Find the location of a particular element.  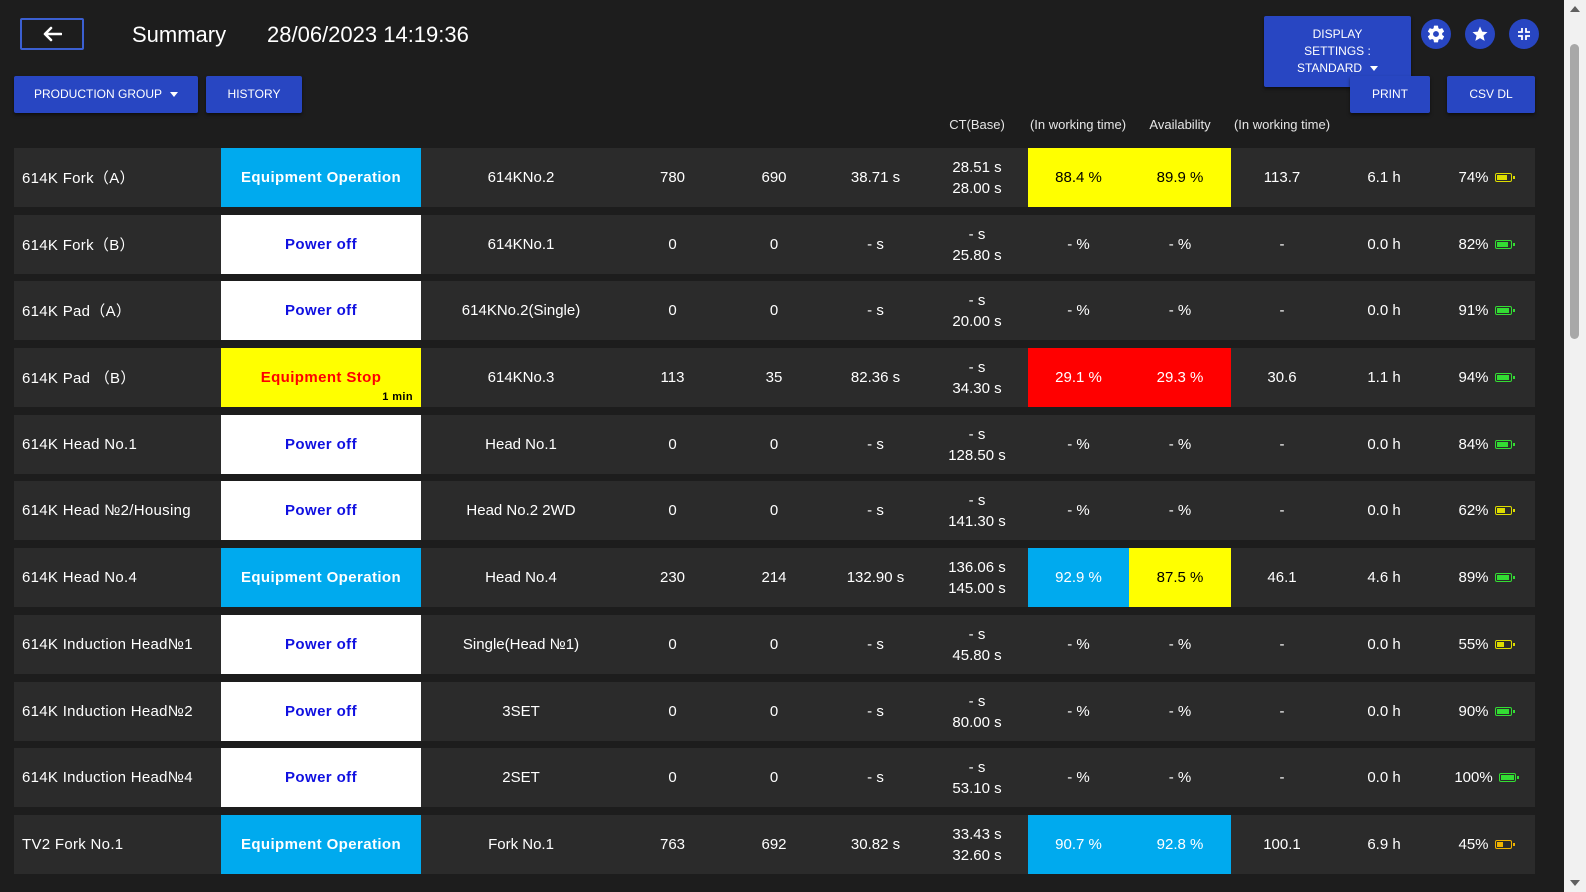

status-badge: Equipment Stop 1 min is located at coordinates (321, 377).